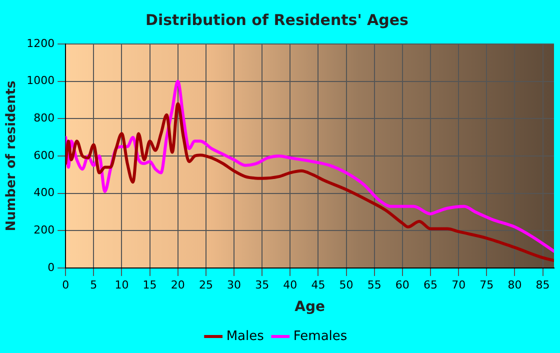 The image size is (560, 353). Describe the element at coordinates (12, 156) in the screenshot. I see `y-axis-title: Number of residents` at that location.